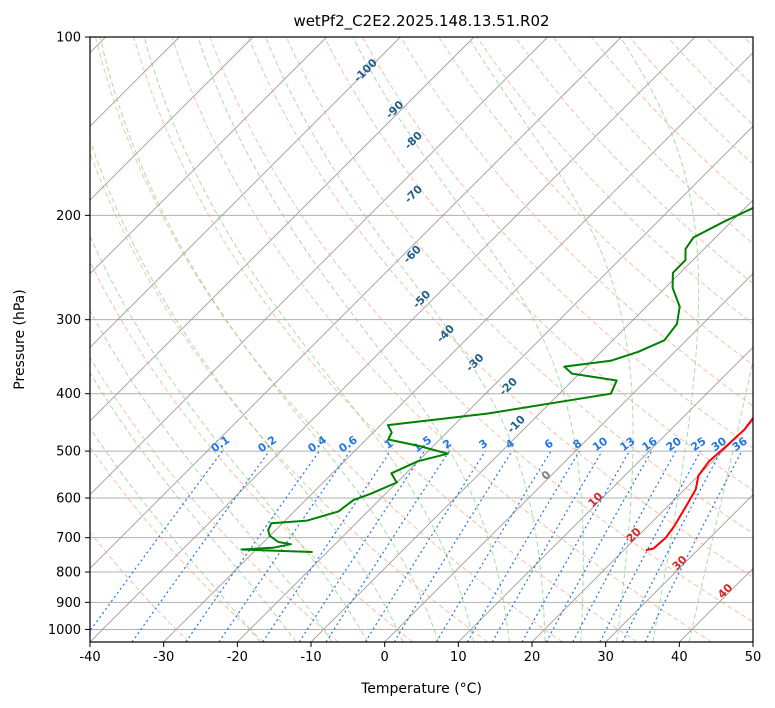 The height and width of the screenshot is (708, 775). What do you see at coordinates (420, 653) in the screenshot?
I see `x-axis-ticks: -40 -30 -20 -10 0 10 20 30 40 50` at bounding box center [420, 653].